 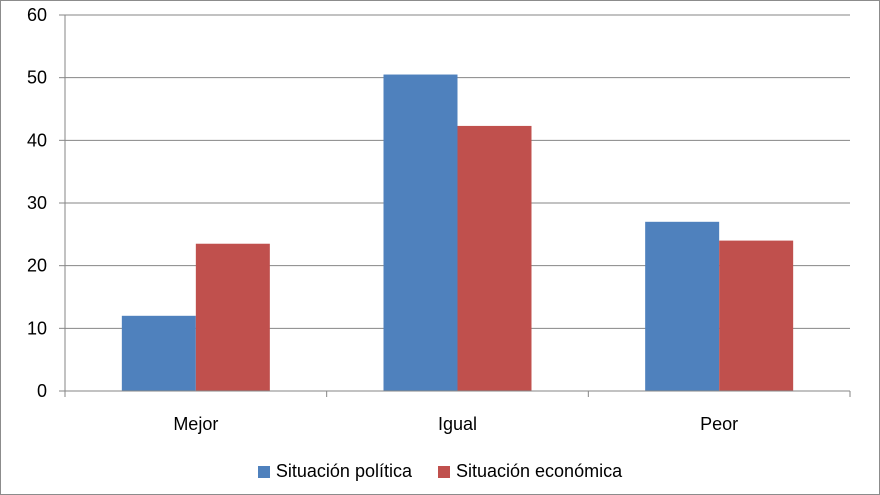 What do you see at coordinates (158, 353) in the screenshot?
I see `bar-series-1-mejor` at bounding box center [158, 353].